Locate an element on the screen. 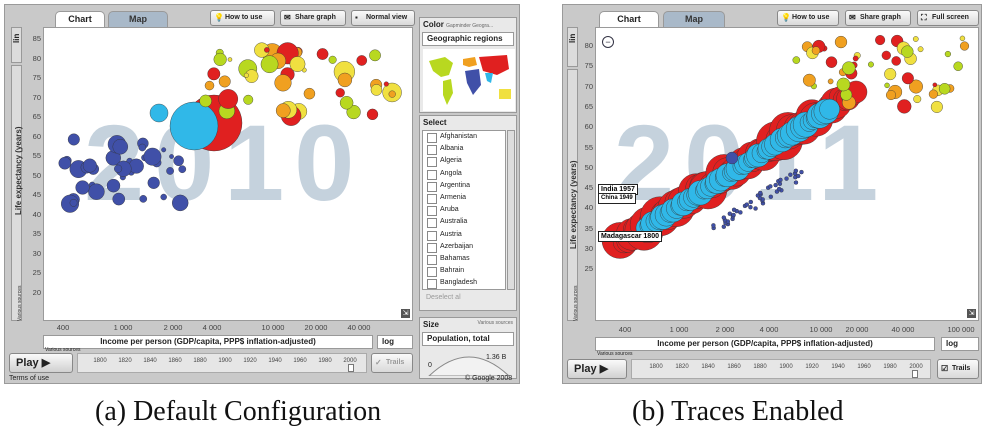  trail-label-china: China 1949 is located at coordinates (617, 198).